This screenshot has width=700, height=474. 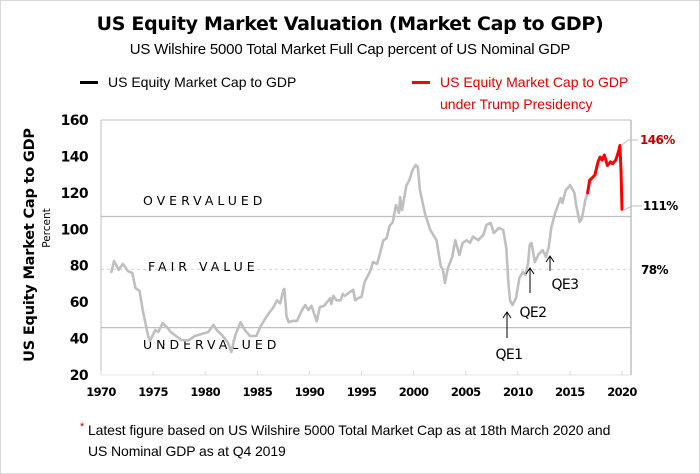 I want to click on qe1-arrow-head, so click(x=507, y=315).